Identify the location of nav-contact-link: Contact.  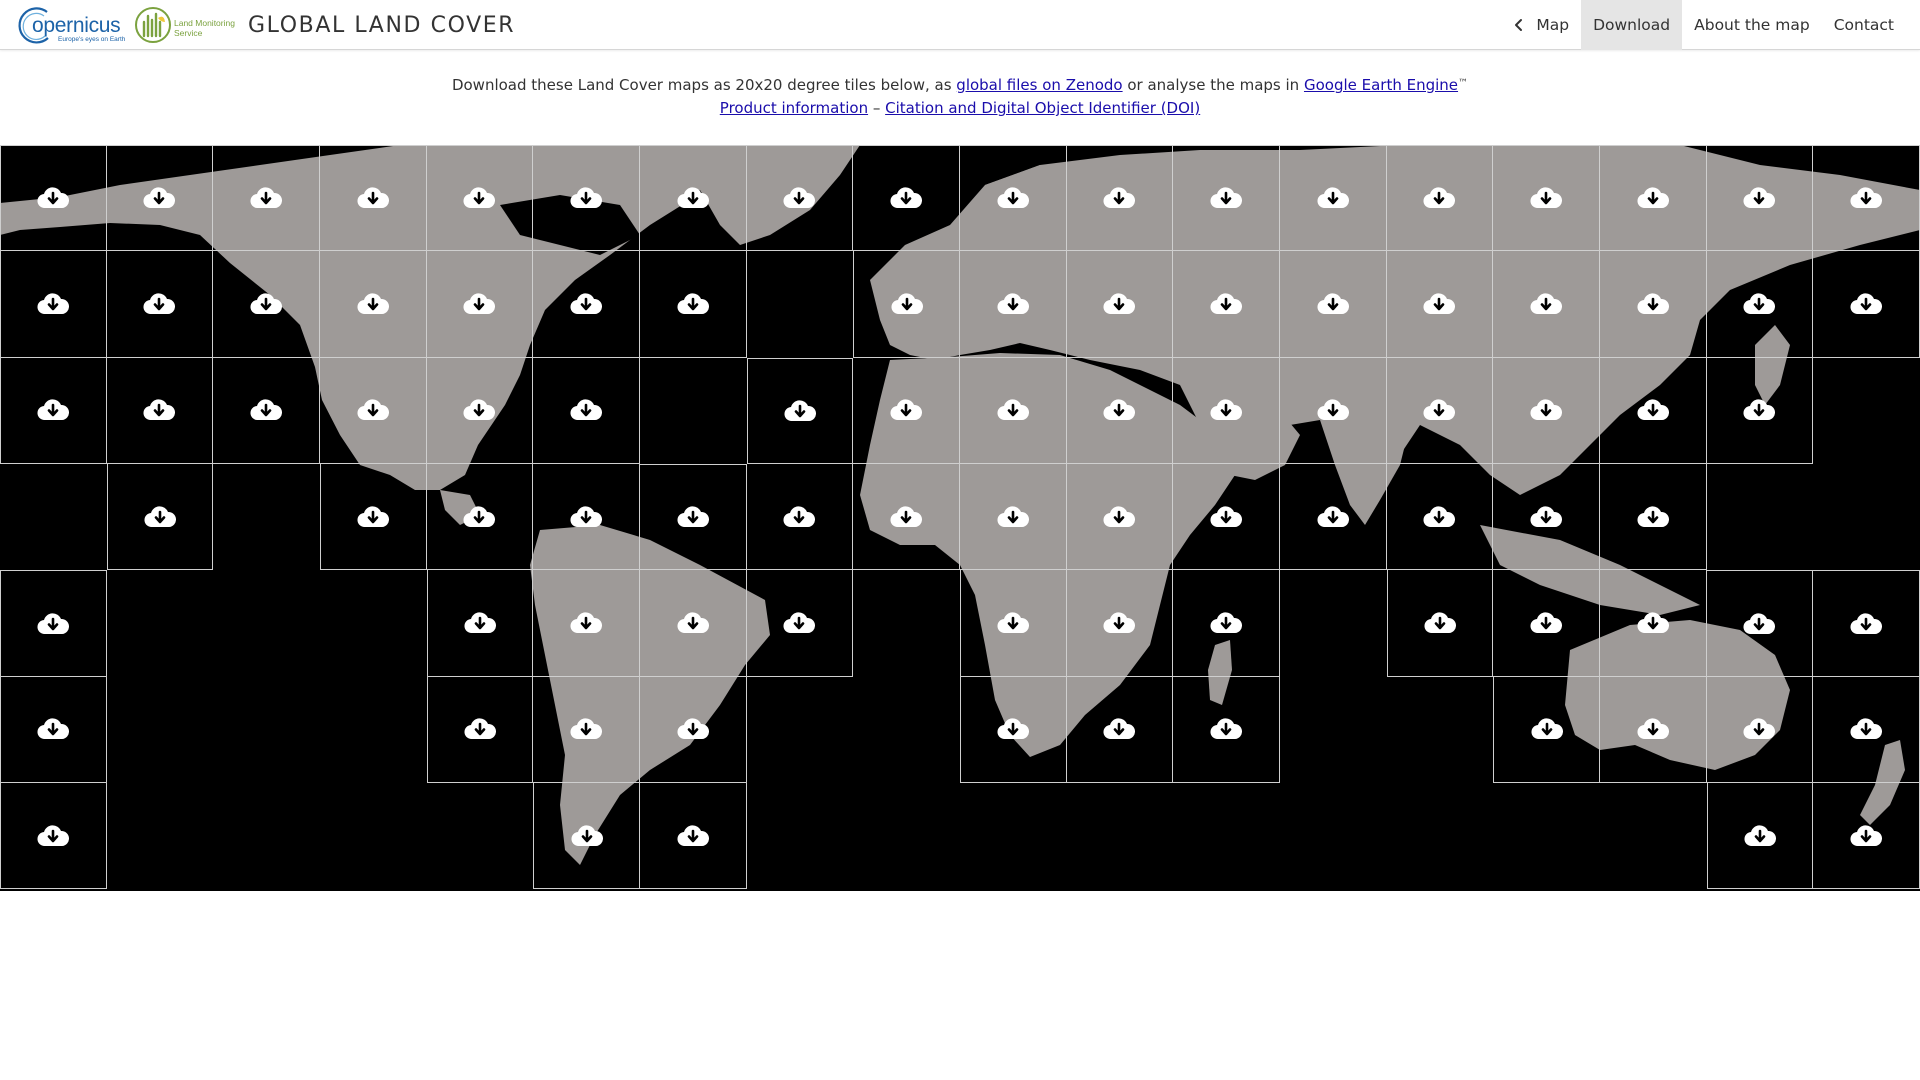
(1871, 25).